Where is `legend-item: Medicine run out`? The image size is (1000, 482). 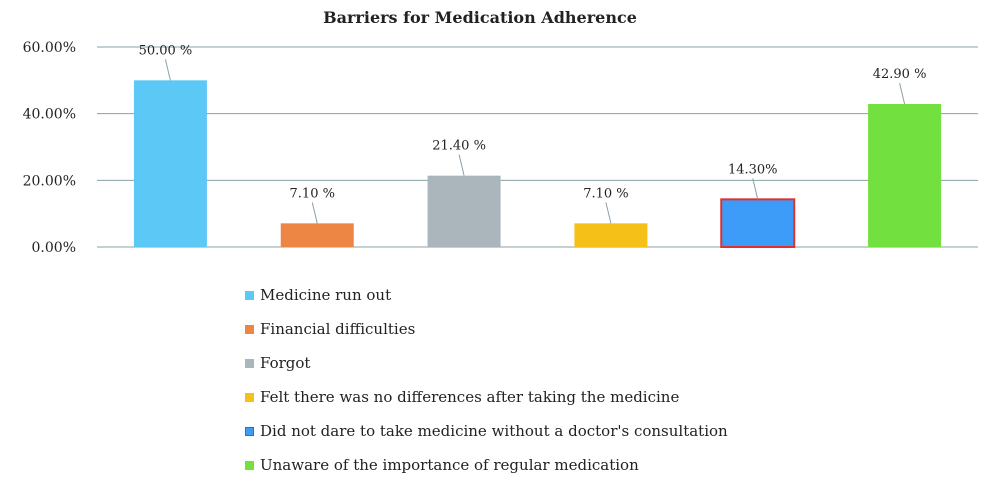
legend-item: Medicine run out is located at coordinates (486, 295).